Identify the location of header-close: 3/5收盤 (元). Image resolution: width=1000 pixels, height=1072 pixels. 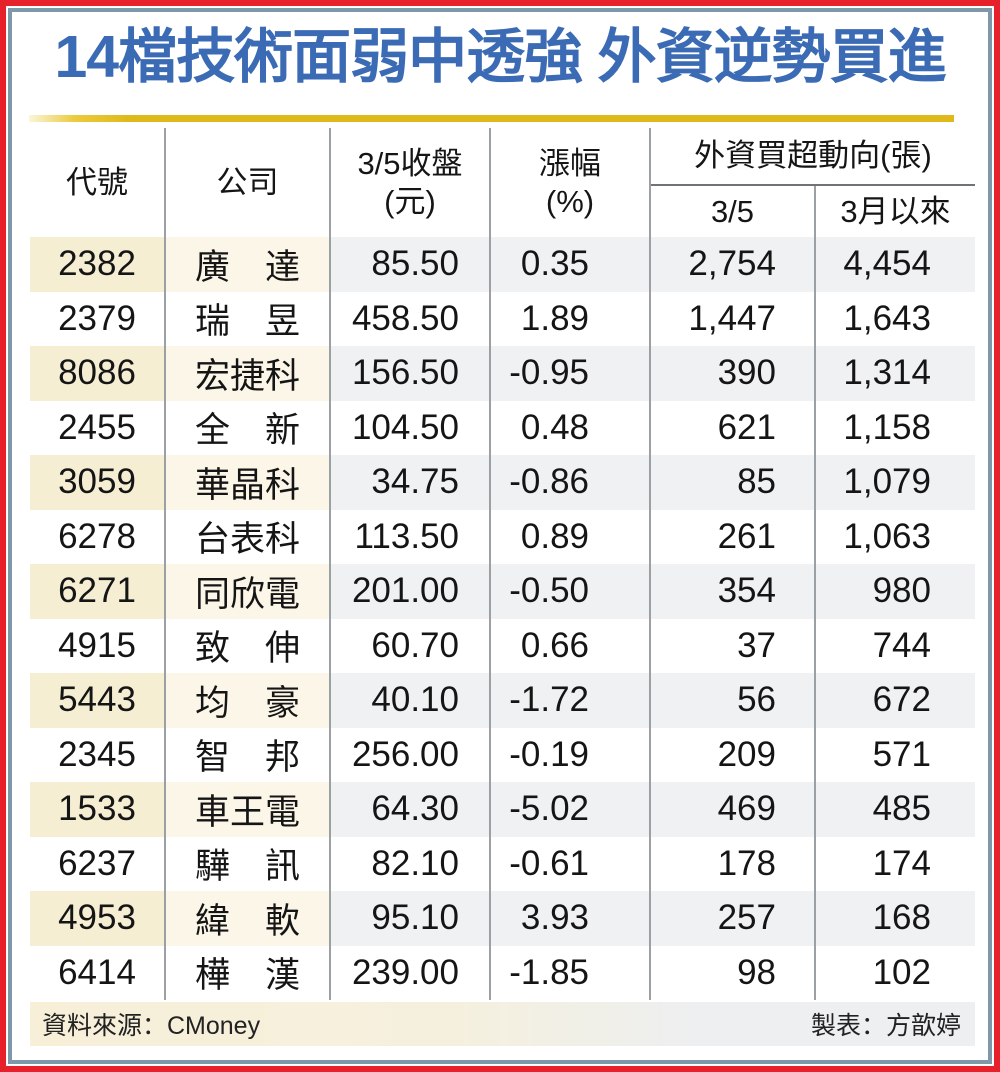
(410, 182).